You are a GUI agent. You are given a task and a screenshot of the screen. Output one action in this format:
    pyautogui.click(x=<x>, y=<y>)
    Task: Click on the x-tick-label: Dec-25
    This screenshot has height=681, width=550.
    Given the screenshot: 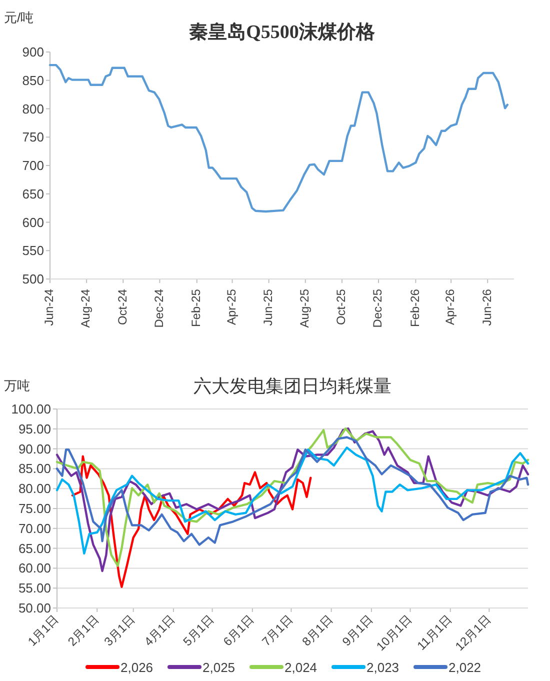 What is the action you would take?
    pyautogui.click(x=377, y=308)
    